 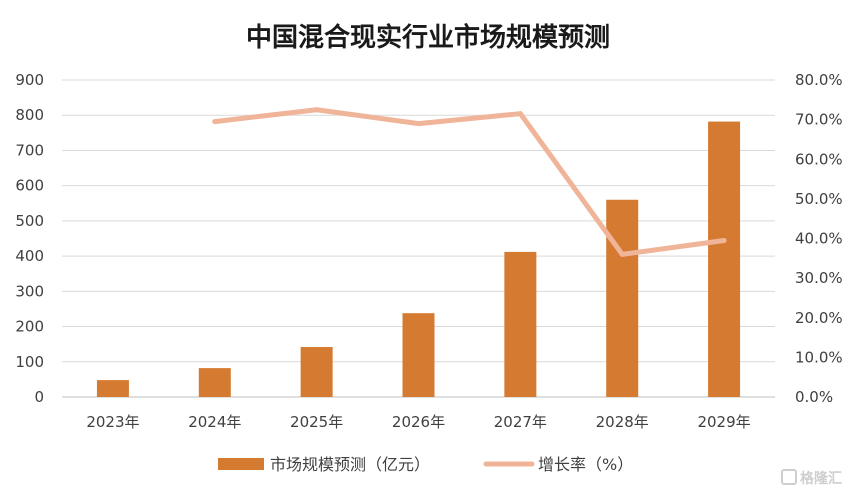 I want to click on y-right-tick-label: 30.0%, so click(x=819, y=278).